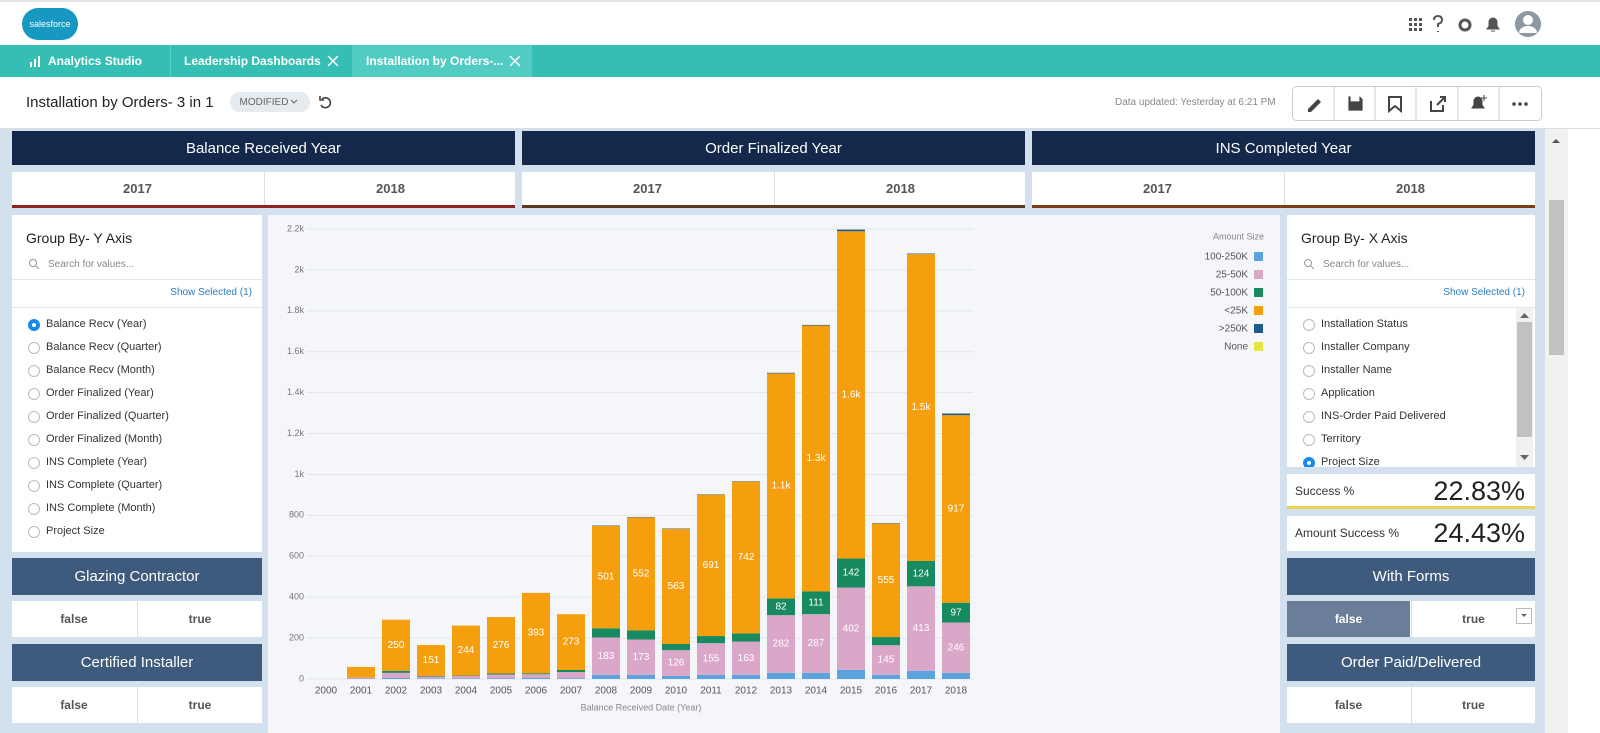  Describe the element at coordinates (97, 462) in the screenshot. I see `radio-label: INS Complete (Year)` at that location.